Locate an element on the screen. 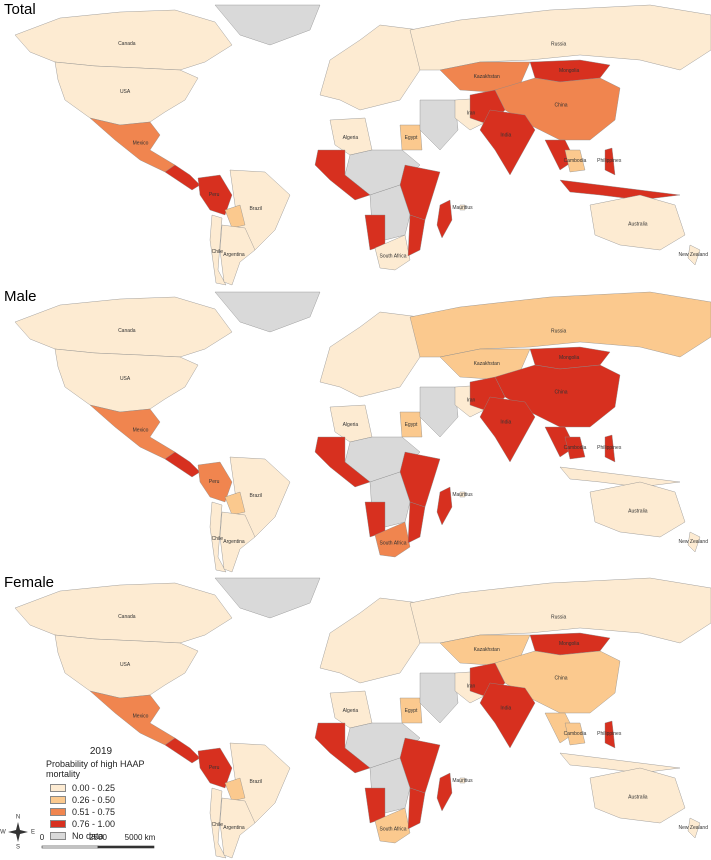 Image resolution: width=711 pixels, height=860 pixels. country-label: USA is located at coordinates (125, 92).